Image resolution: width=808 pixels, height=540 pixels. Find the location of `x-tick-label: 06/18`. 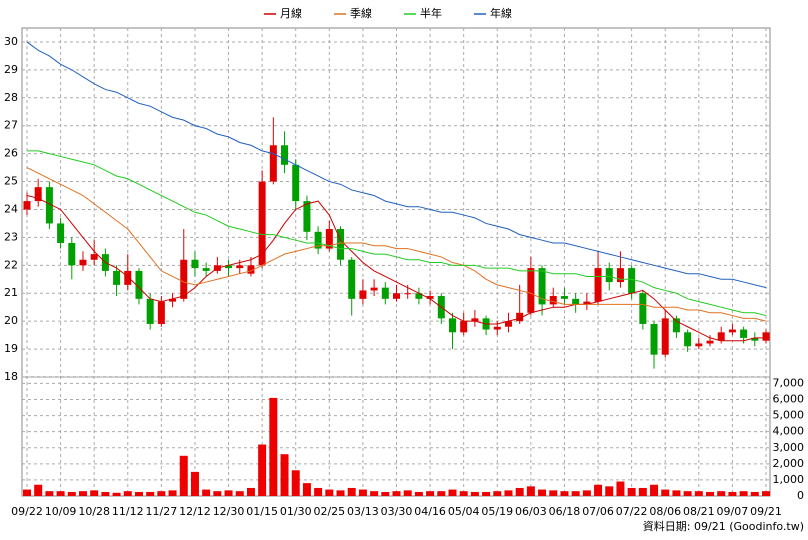

x-tick-label: 06/18 is located at coordinates (565, 511).